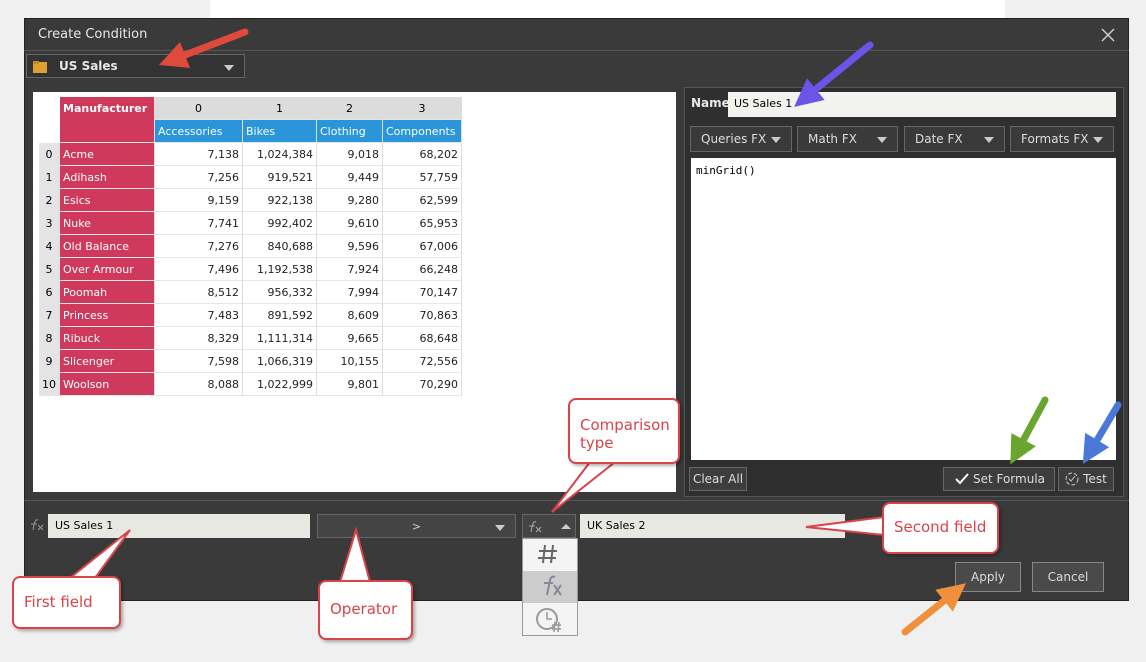 The width and height of the screenshot is (1146, 662). Describe the element at coordinates (49, 269) in the screenshot. I see `row-index: 5` at that location.